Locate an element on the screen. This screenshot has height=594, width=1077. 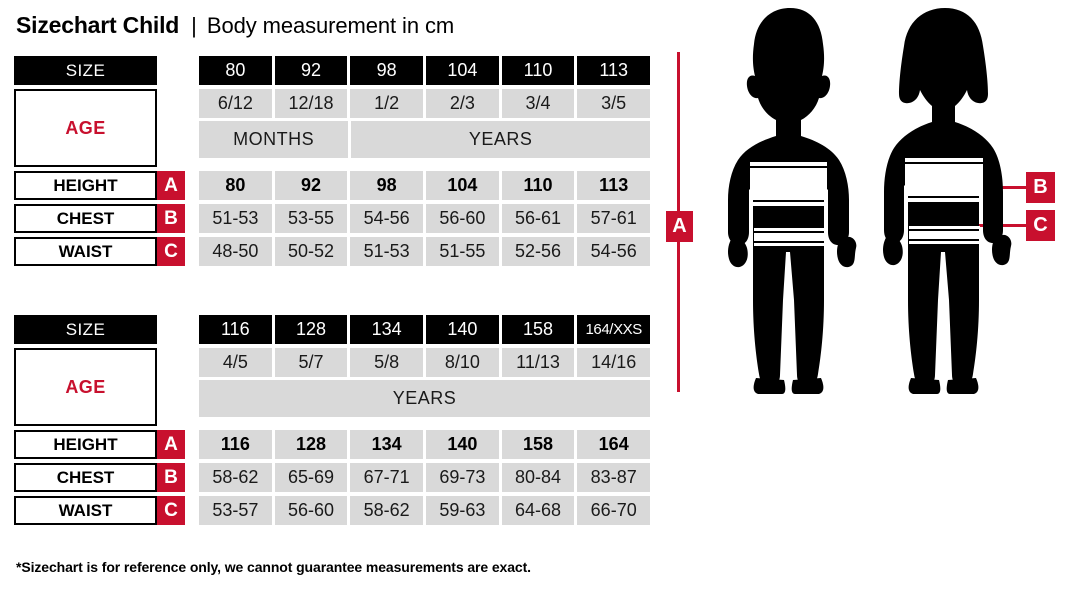
height-row: HEIGHT A 116 128 134 140 158 164 is located at coordinates (332, 444).